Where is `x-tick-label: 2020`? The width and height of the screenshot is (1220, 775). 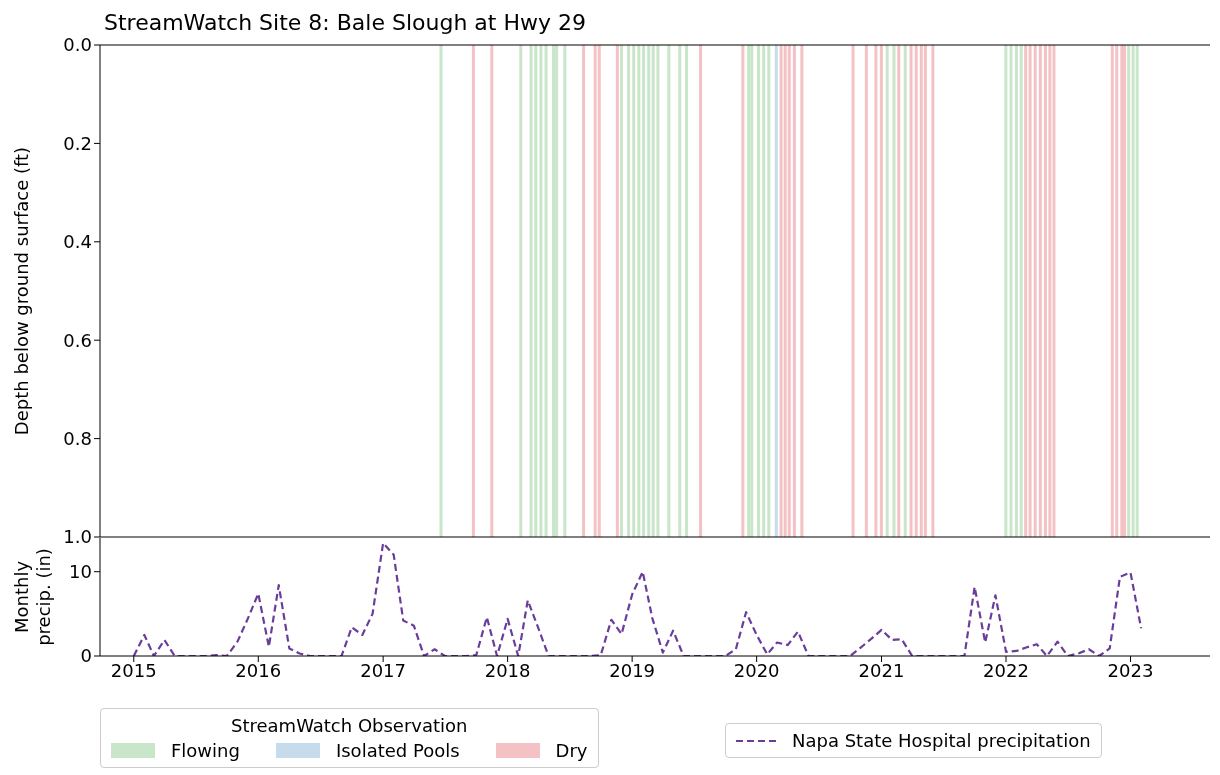
x-tick-label: 2020 is located at coordinates (756, 670).